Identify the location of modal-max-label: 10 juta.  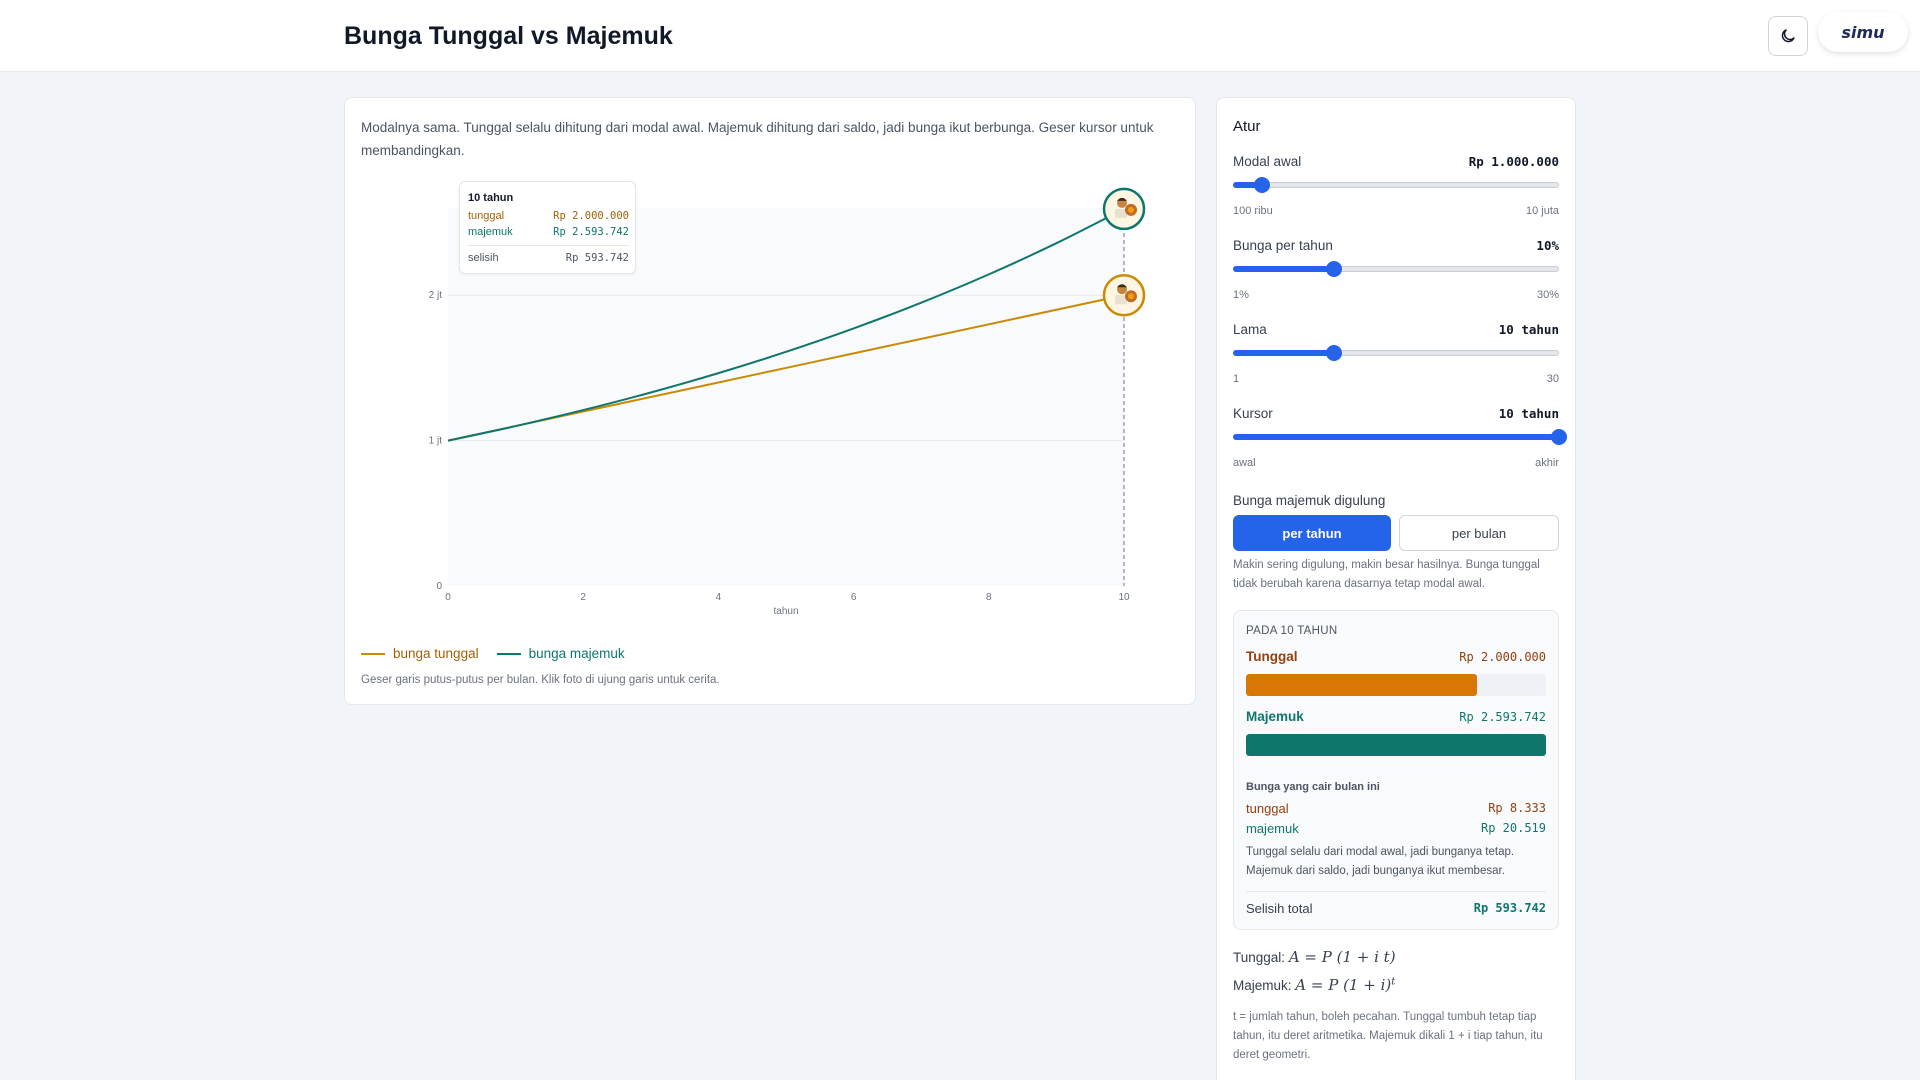
(1542, 211).